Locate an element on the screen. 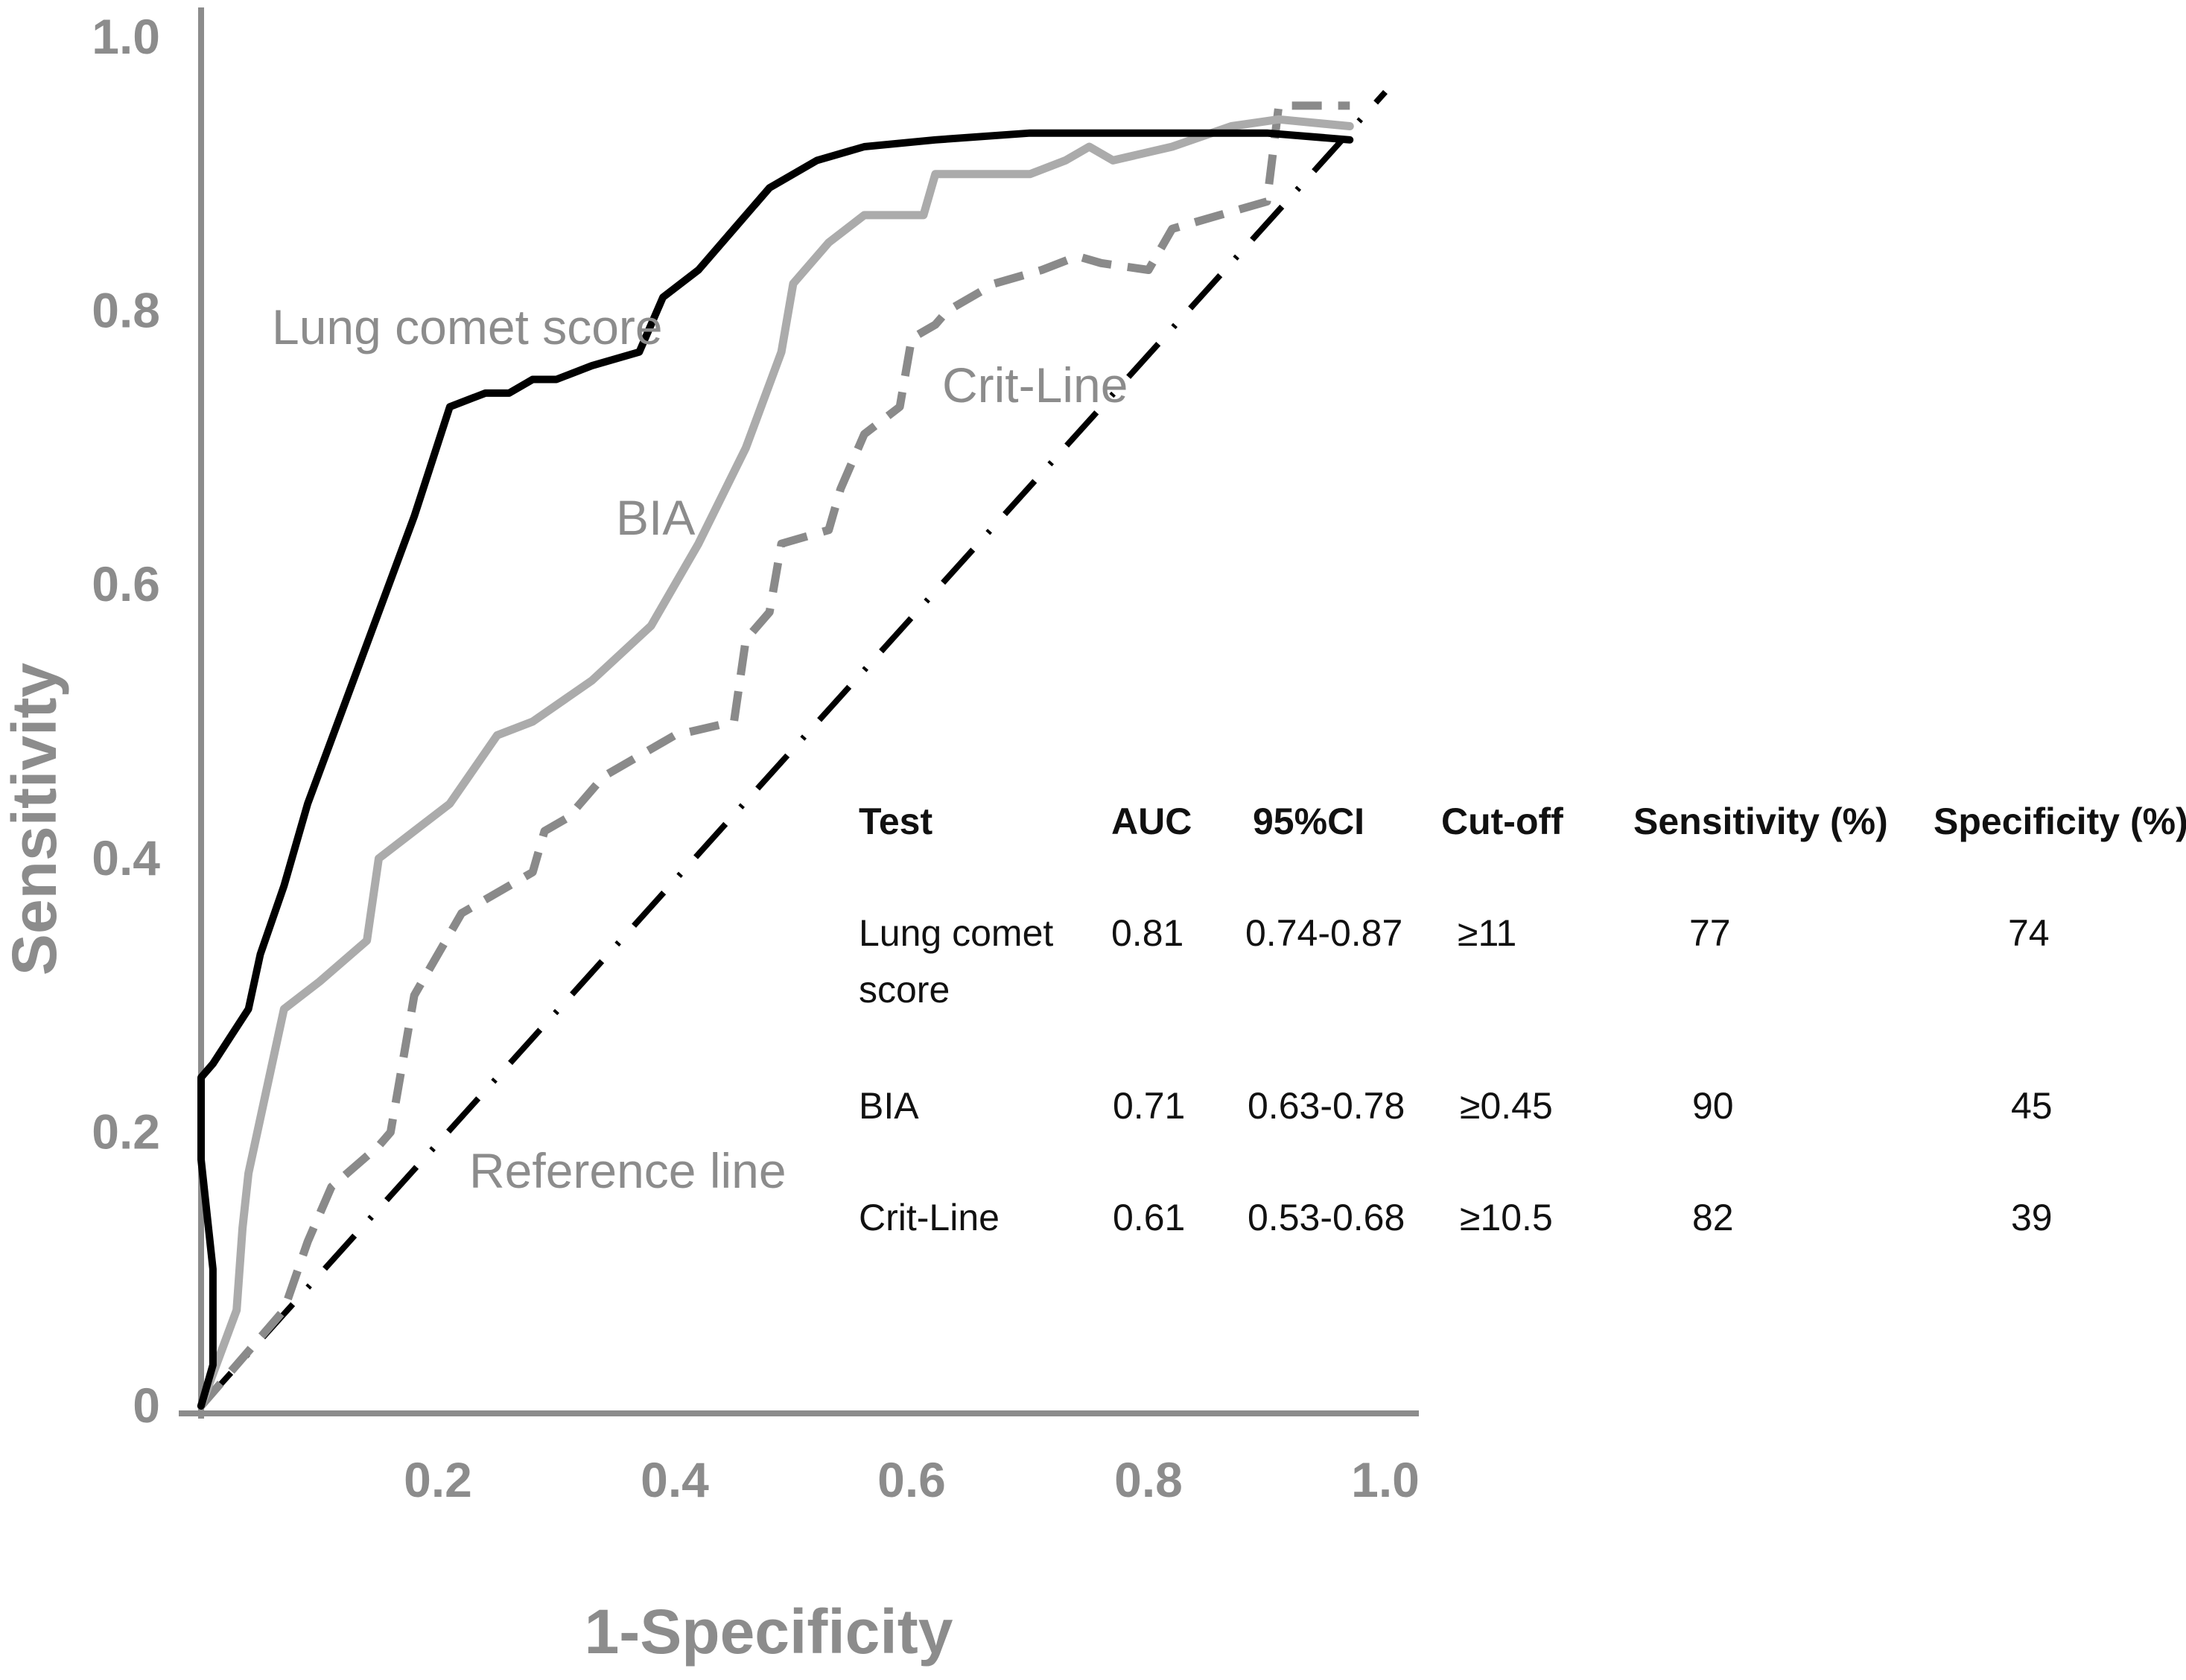 The image size is (2186, 1680). table-row-3-auc: 0.61 is located at coordinates (1149, 1217).